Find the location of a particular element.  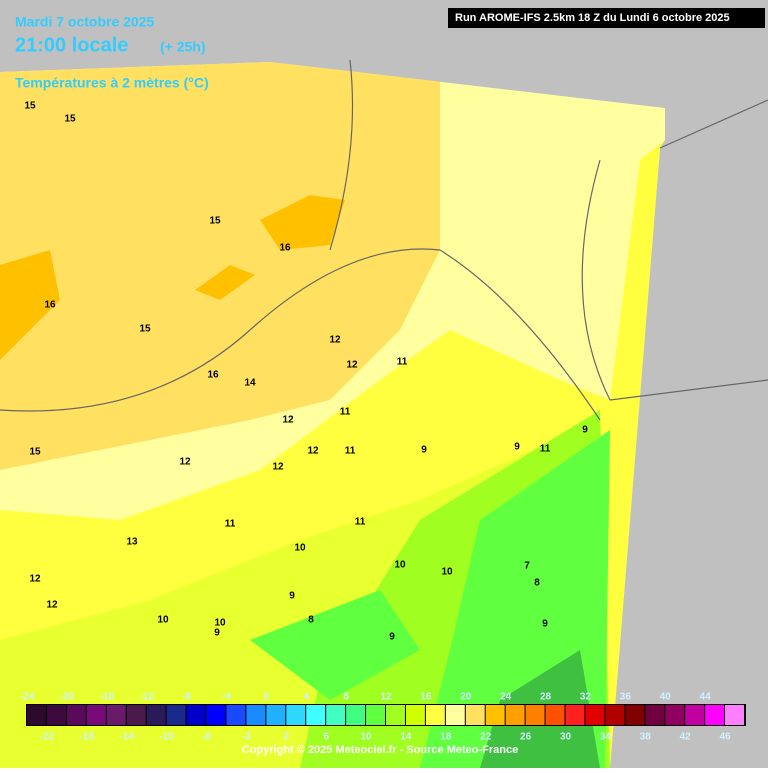

scale-label: 6 is located at coordinates (326, 737).